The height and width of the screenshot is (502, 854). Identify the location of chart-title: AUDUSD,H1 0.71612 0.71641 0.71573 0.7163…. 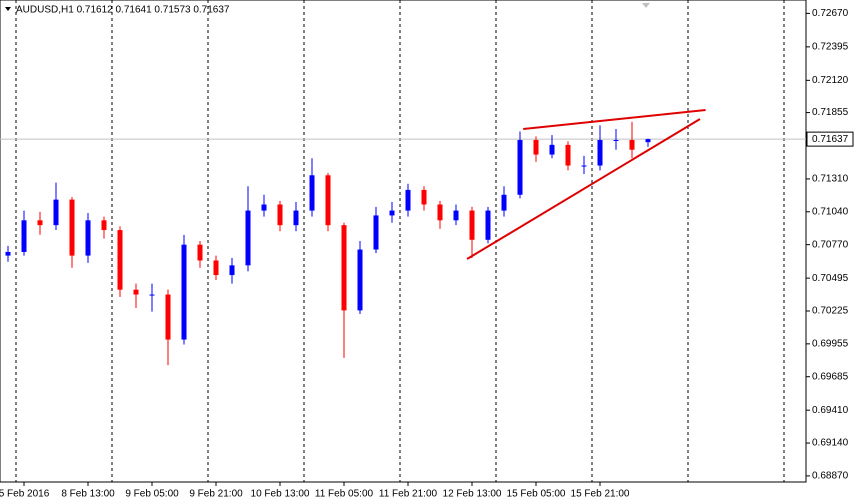
(123, 10).